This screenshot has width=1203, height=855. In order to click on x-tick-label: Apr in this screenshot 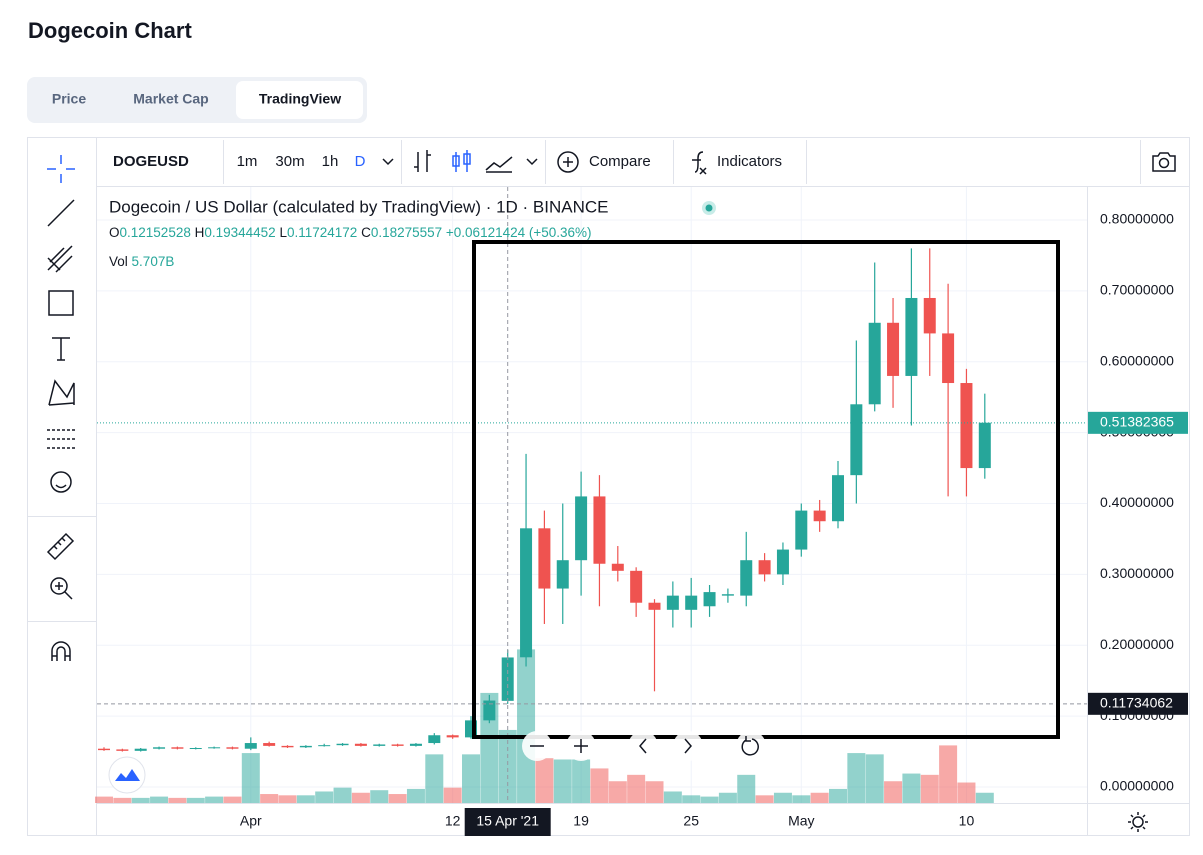, I will do `click(251, 821)`.